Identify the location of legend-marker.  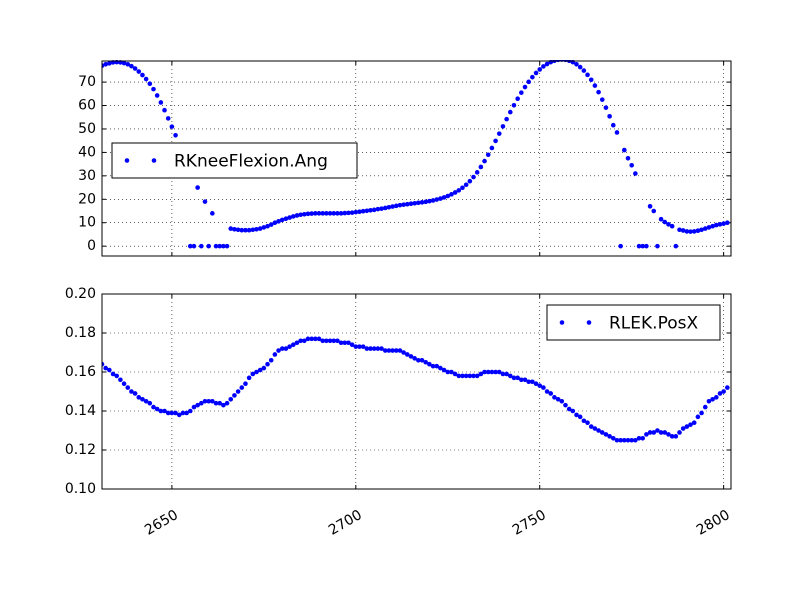
(562, 322).